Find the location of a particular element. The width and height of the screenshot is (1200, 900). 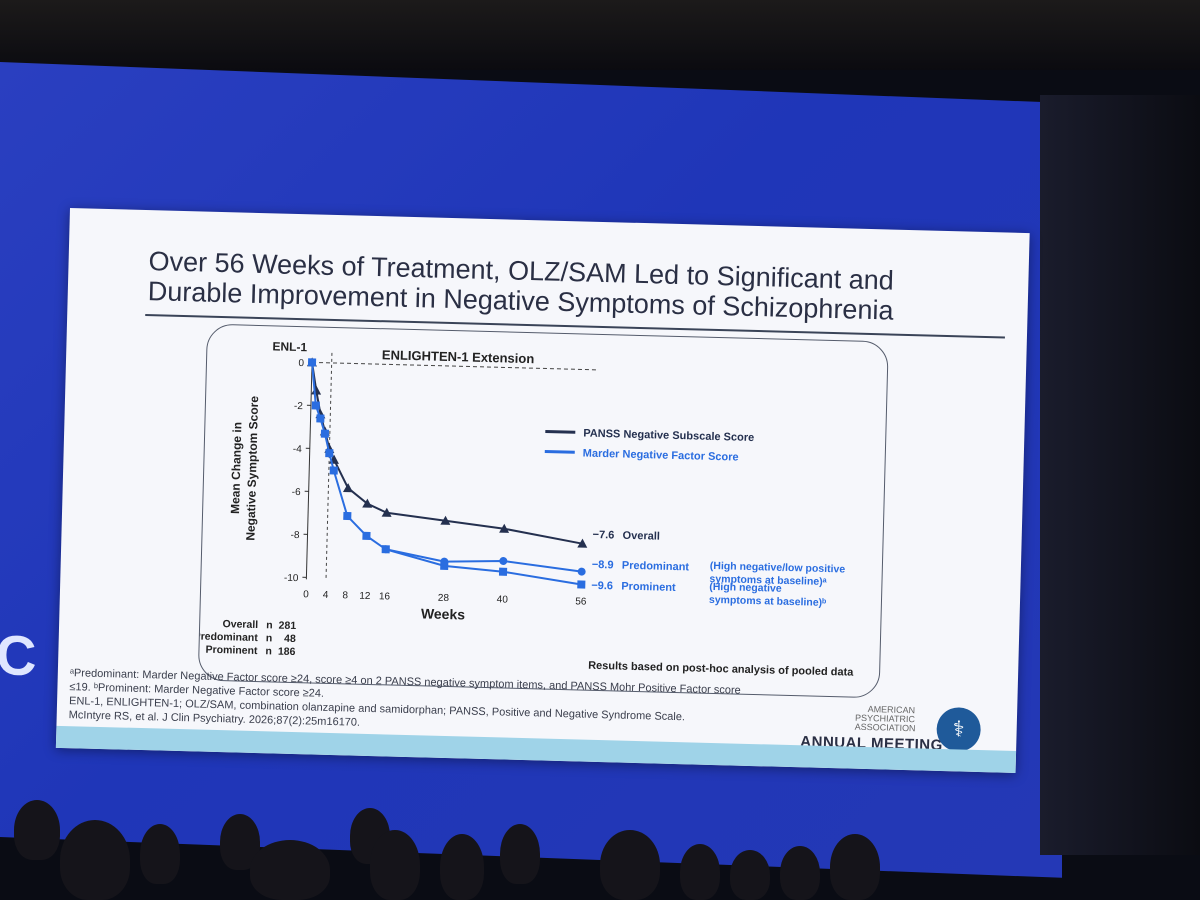

y-axis-line is located at coordinates (309, 471).